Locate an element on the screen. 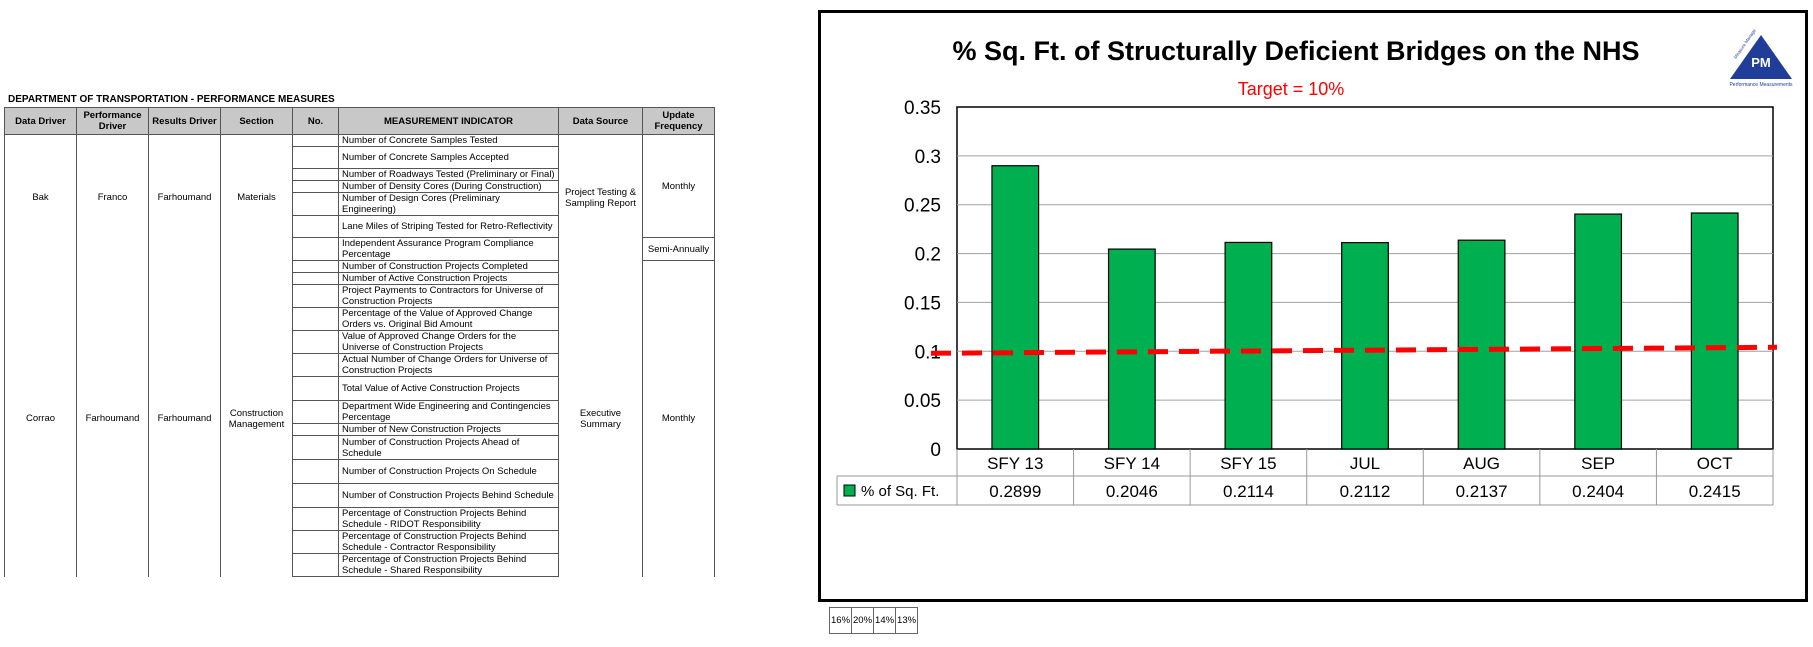  data-label: 0.2046 is located at coordinates (1132, 491).